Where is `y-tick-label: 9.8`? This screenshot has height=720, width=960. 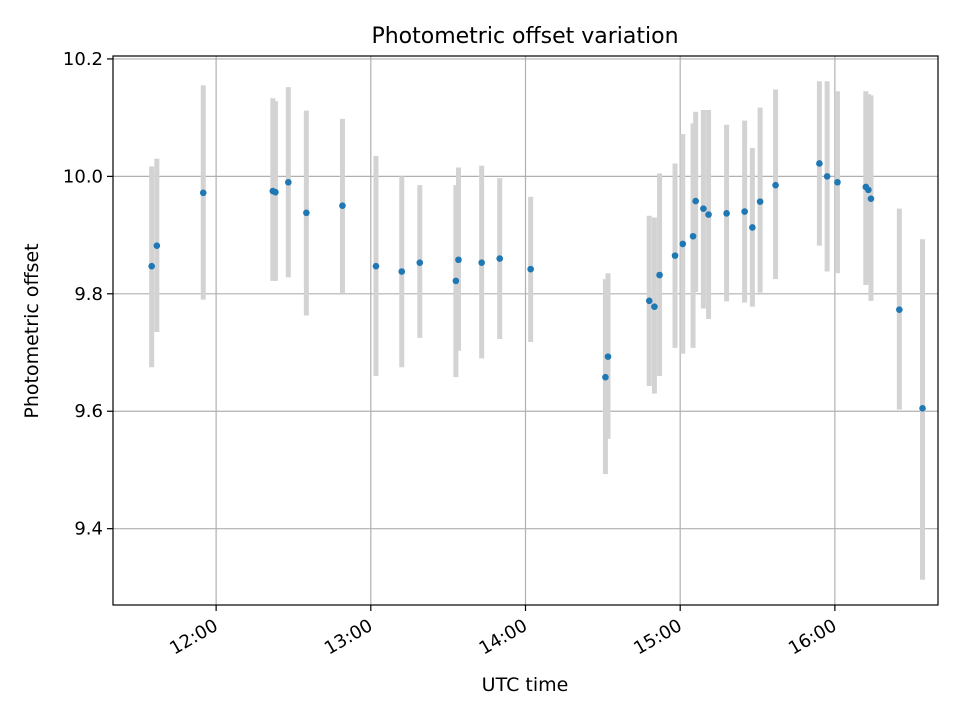 y-tick-label: 9.8 is located at coordinates (88, 294).